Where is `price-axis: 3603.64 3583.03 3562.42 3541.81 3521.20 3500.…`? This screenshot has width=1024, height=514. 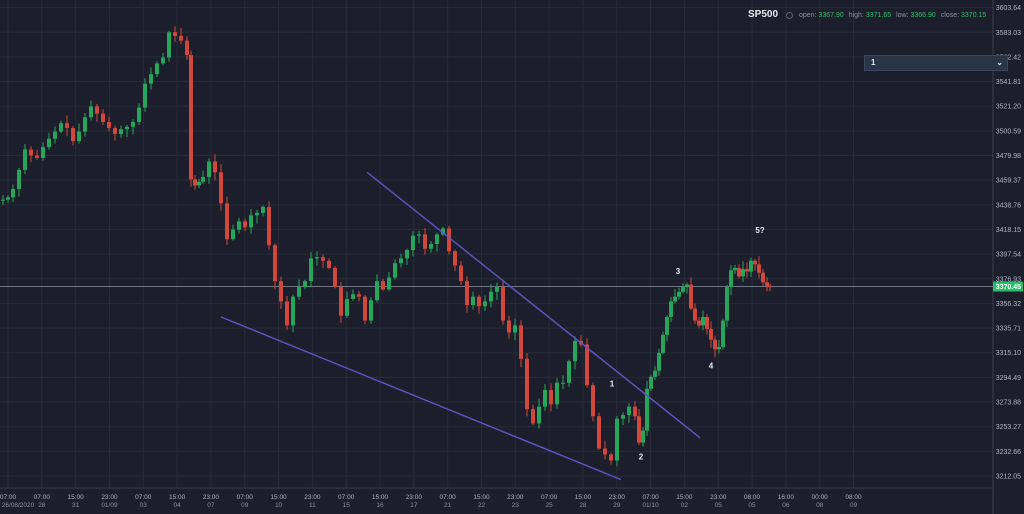 price-axis: 3603.64 3583.03 3562.42 3541.81 3521.20 3500.… is located at coordinates (1008, 243).